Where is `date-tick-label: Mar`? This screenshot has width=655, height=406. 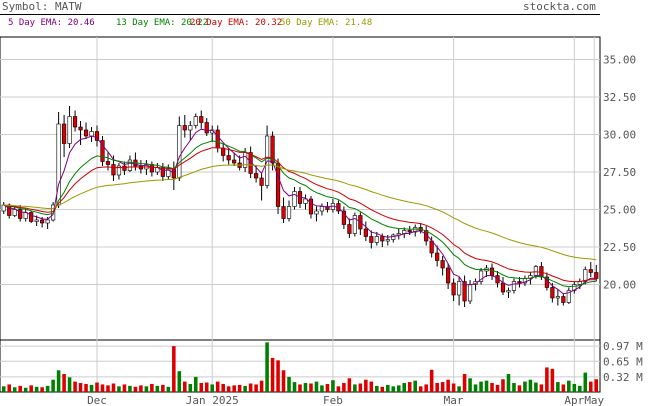 date-tick-label: Mar is located at coordinates (454, 400).